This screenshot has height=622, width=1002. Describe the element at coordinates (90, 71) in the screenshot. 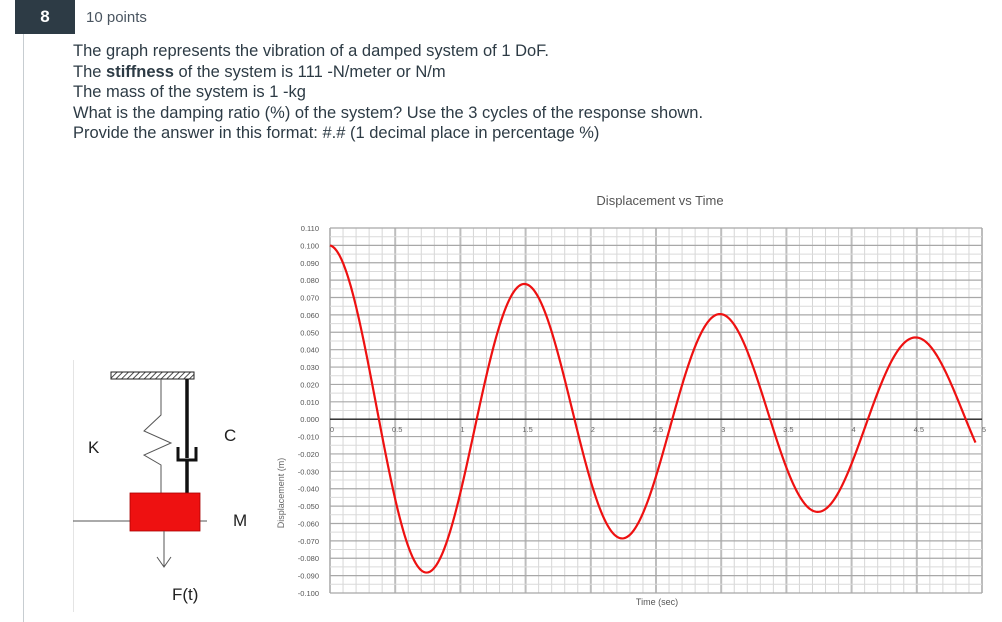

I see `question-line-2-a: The` at that location.